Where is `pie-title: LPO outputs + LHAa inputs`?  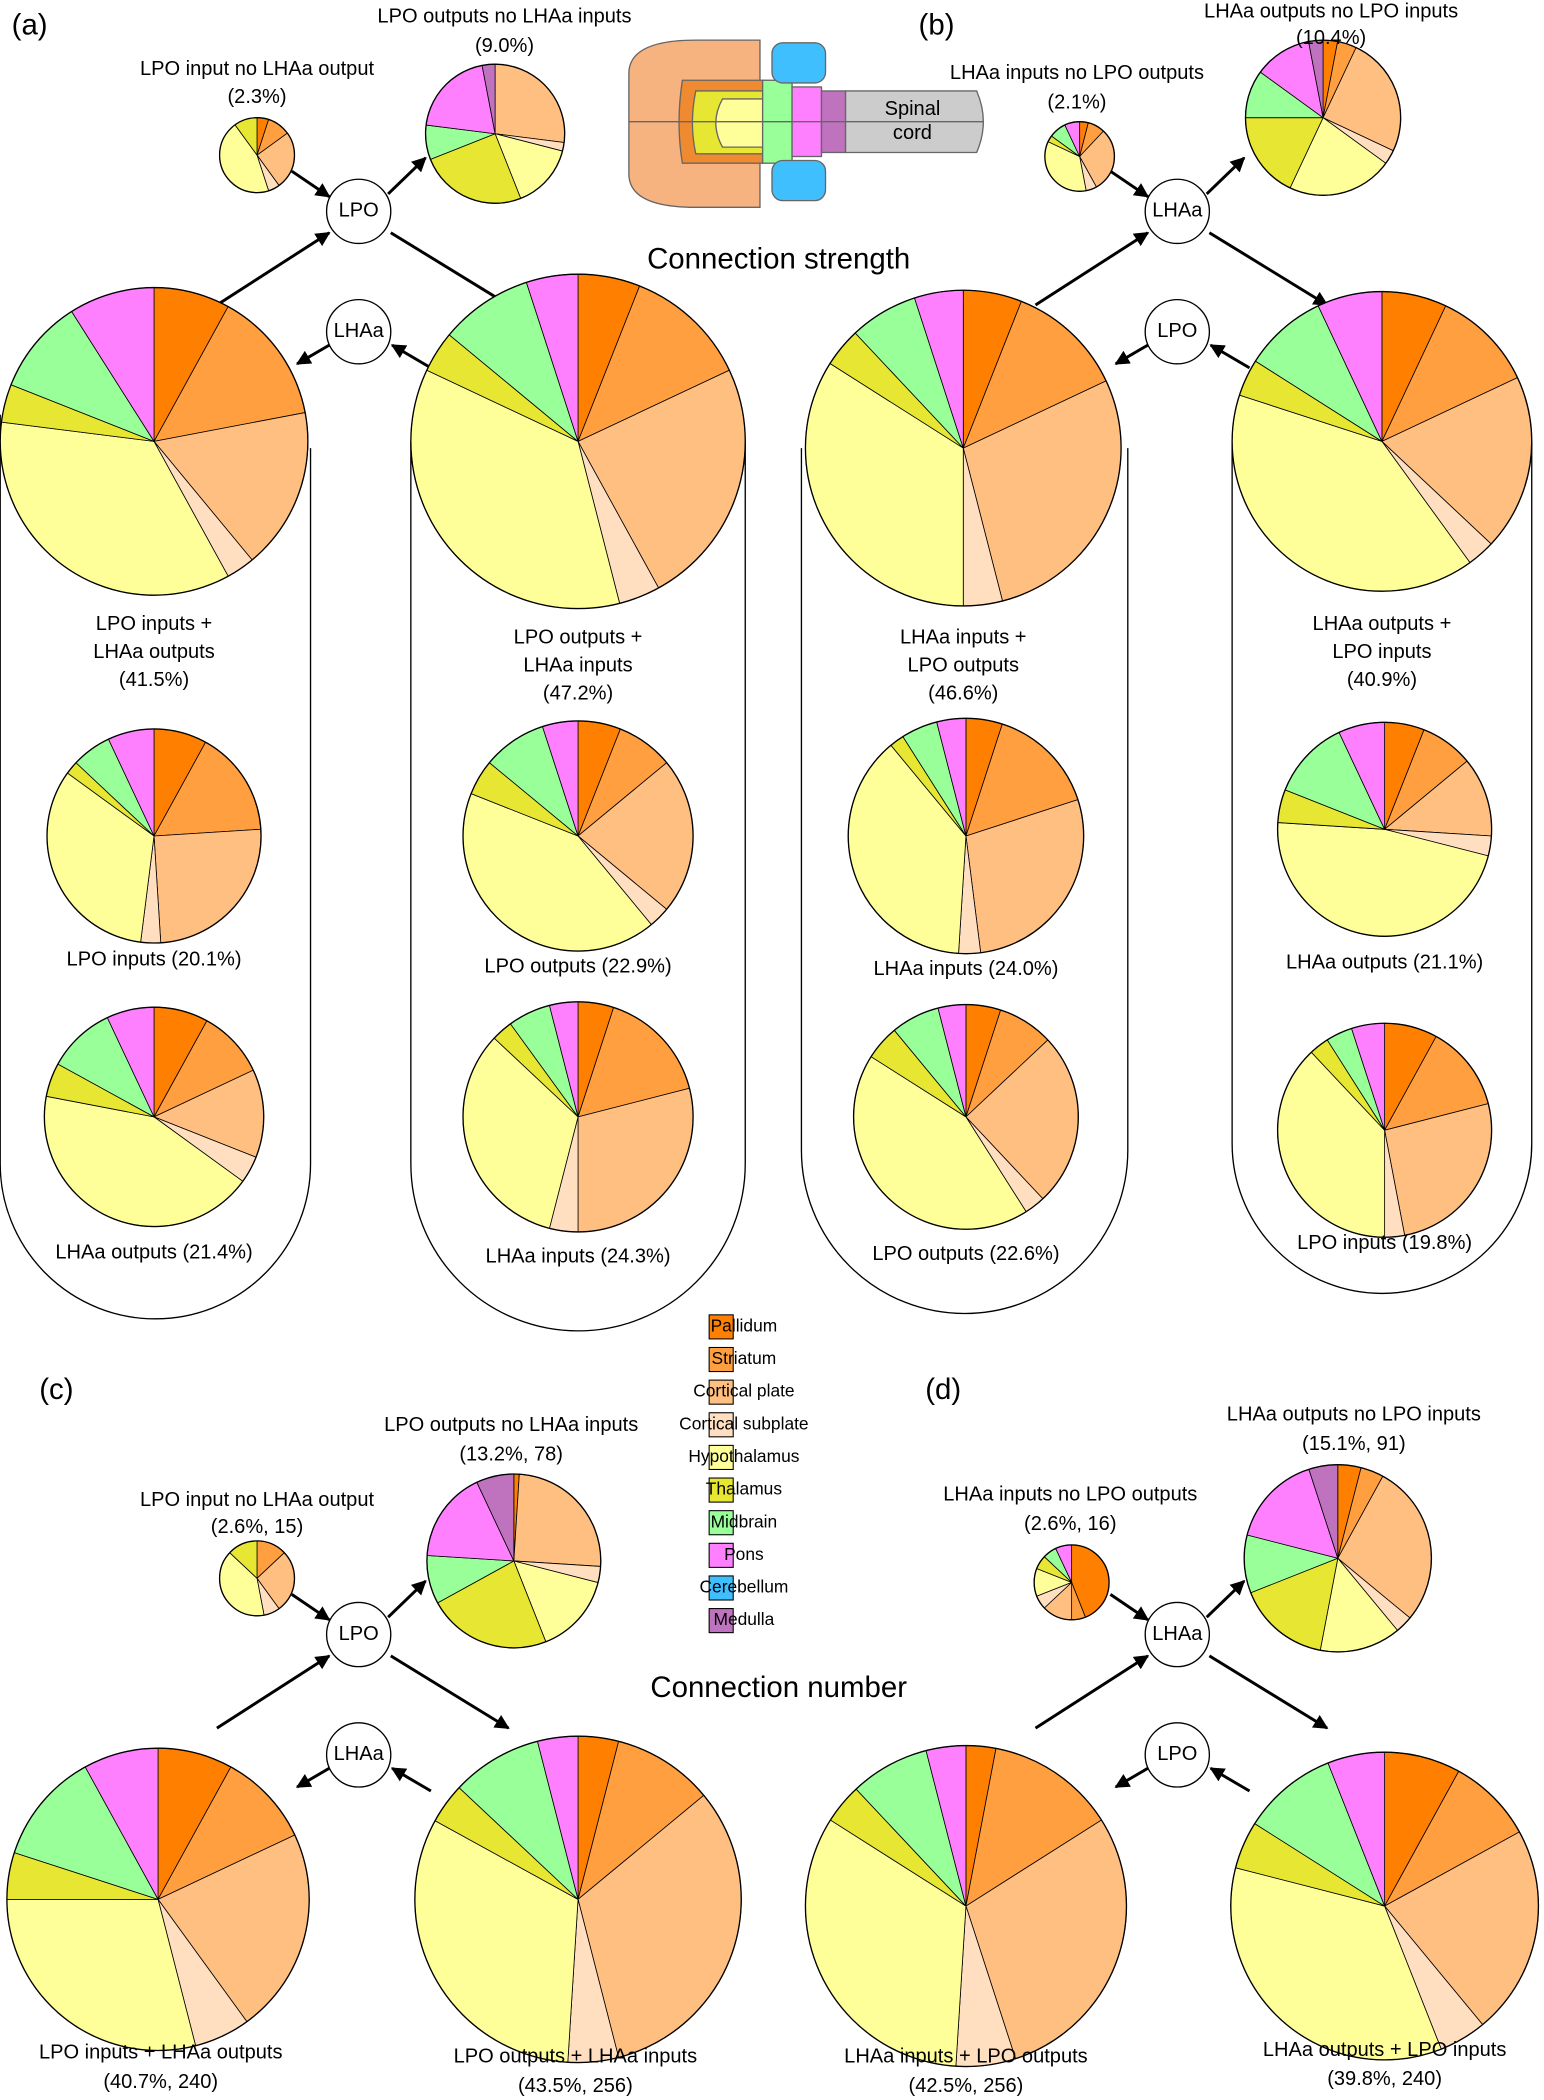 pie-title: LPO outputs + LHAa inputs is located at coordinates (575, 2056).